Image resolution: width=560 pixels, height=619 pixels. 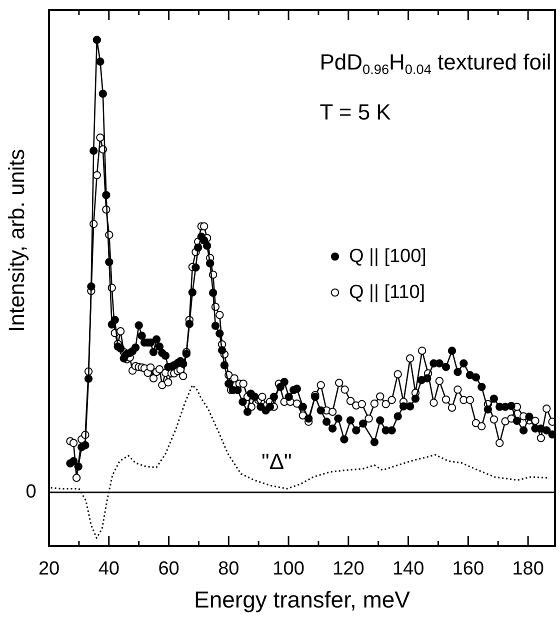 What do you see at coordinates (169, 569) in the screenshot?
I see `x-tick-label: 60` at bounding box center [169, 569].